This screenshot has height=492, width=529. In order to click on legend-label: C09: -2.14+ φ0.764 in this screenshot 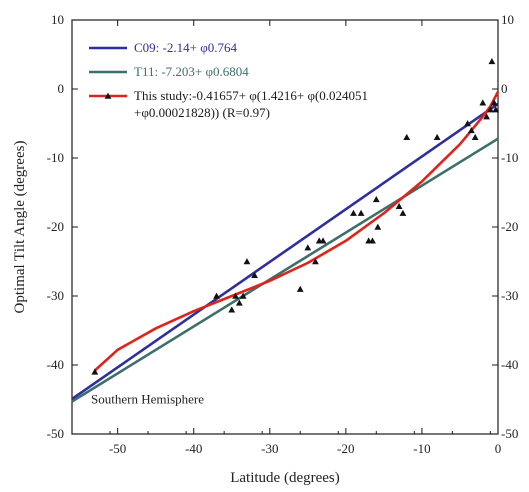, I will do `click(185, 47)`.